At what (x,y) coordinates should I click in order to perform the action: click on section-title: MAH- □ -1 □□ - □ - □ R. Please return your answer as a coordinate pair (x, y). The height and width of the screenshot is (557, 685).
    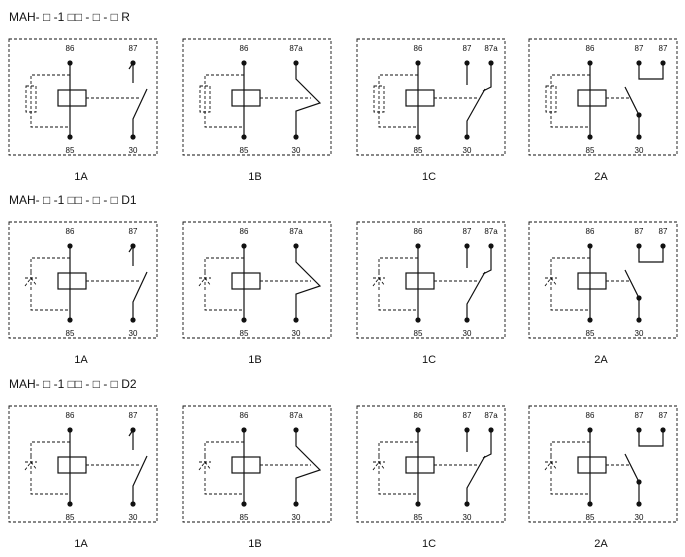
    Looking at the image, I should click on (69, 17).